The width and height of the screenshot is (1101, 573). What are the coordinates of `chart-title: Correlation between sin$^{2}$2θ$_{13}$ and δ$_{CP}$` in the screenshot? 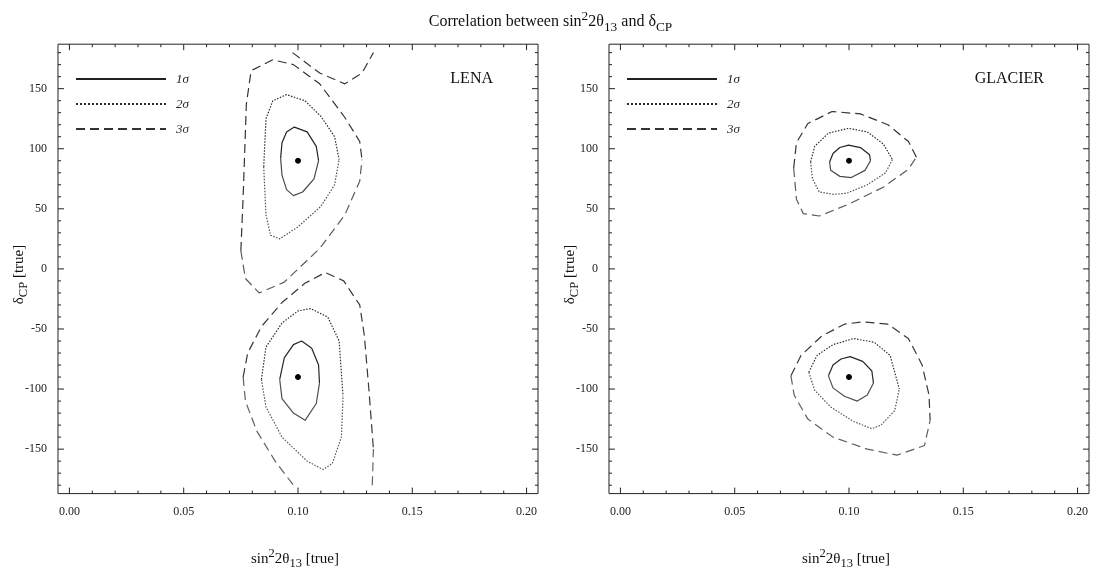 It's located at (550, 21).